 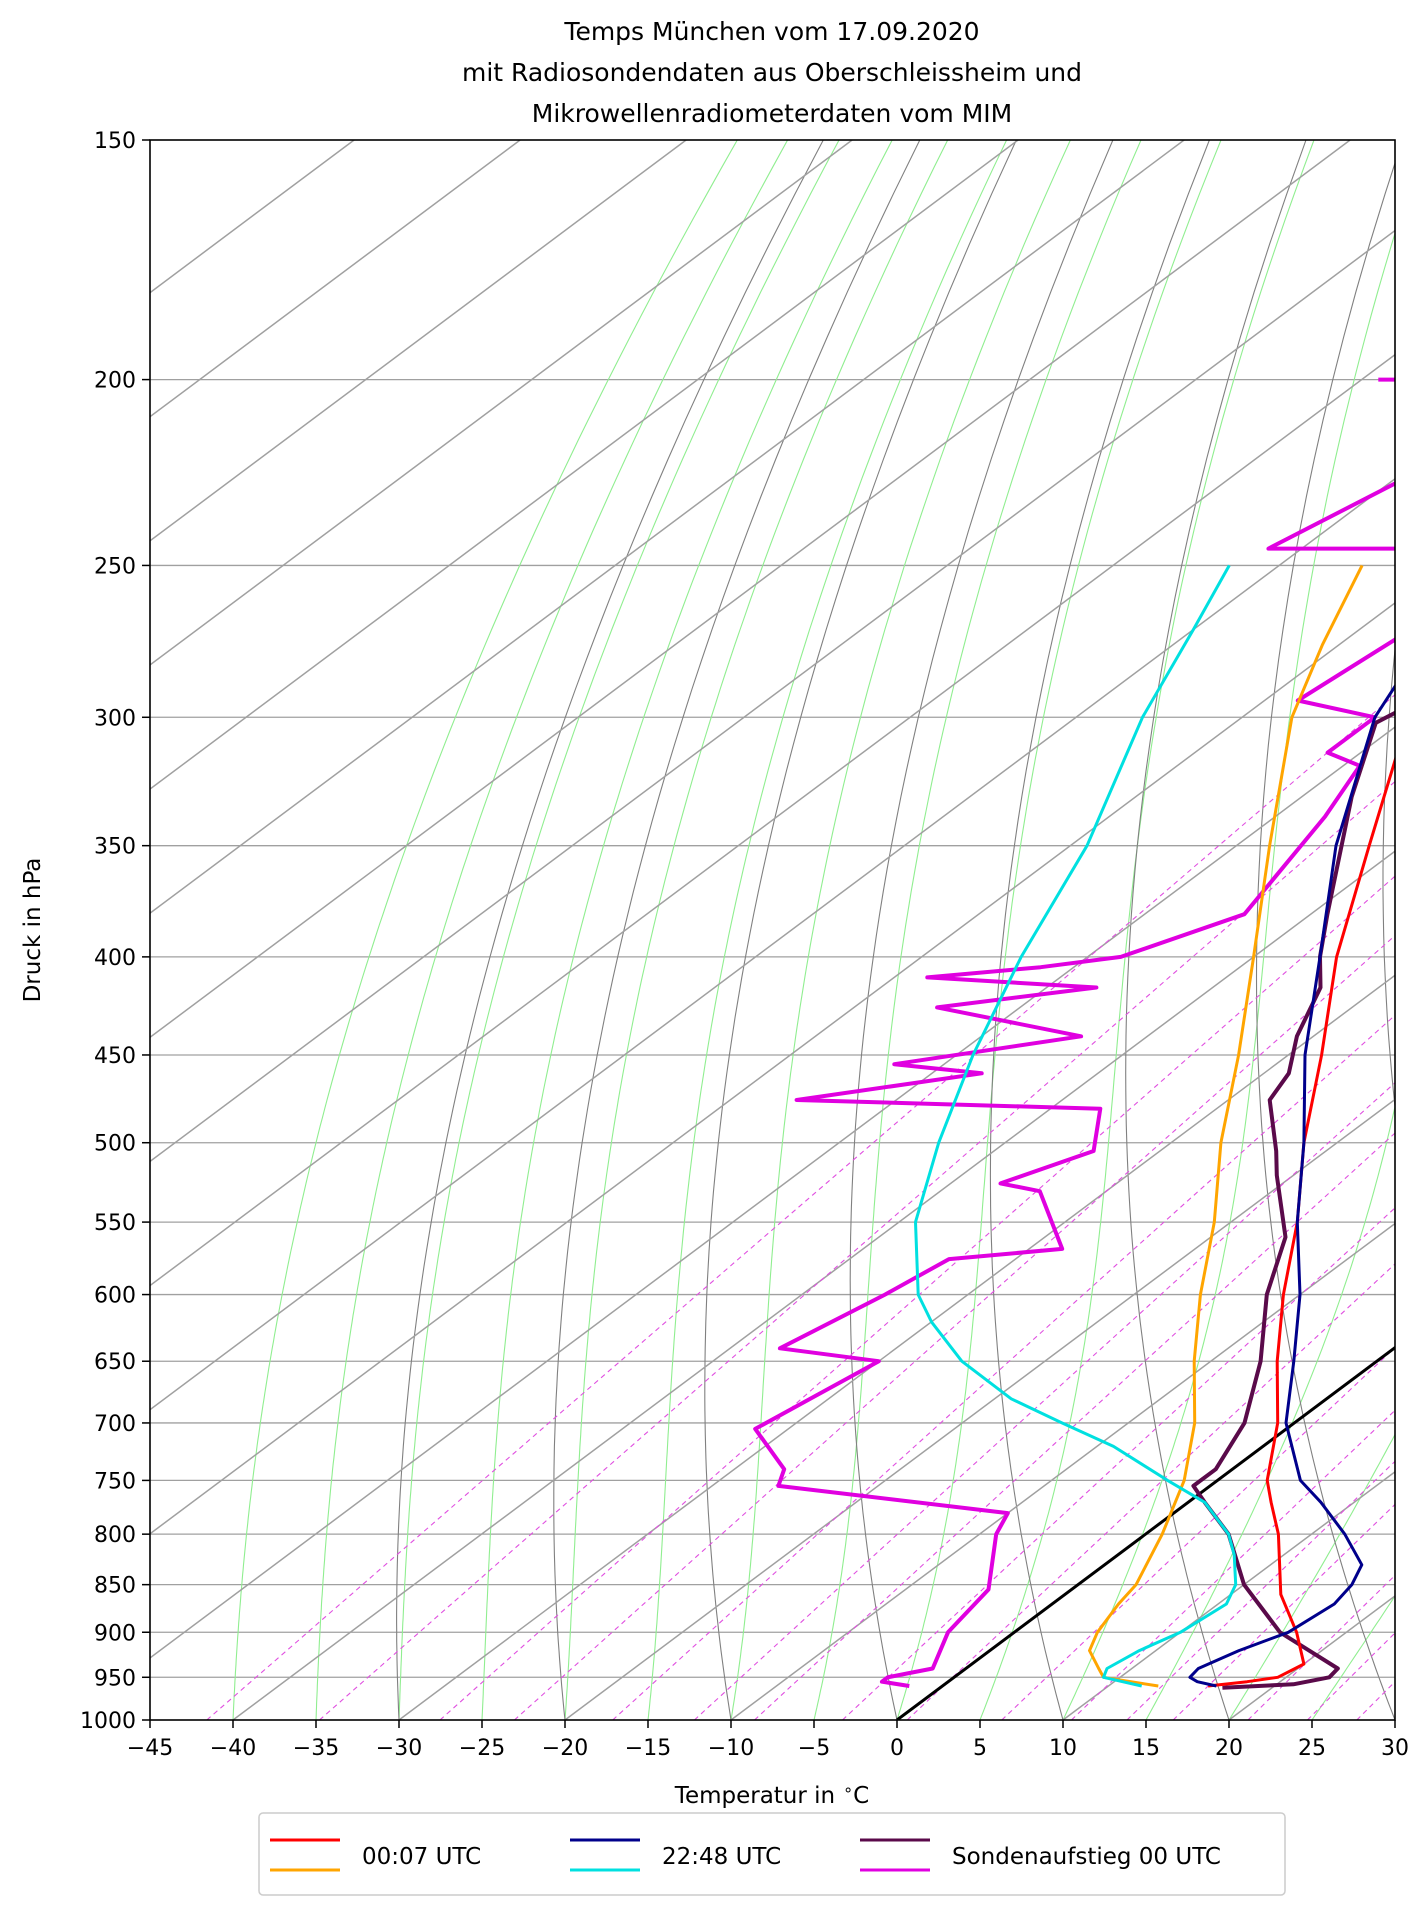 What do you see at coordinates (1229, 1748) in the screenshot?
I see `x-tick-label: 20` at bounding box center [1229, 1748].